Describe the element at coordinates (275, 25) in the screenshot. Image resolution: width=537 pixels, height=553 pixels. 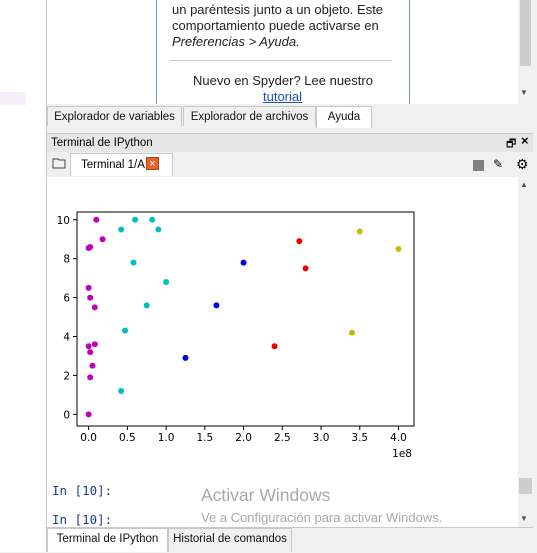
I see `help-text-line: comportamiento puede activarse en` at that location.